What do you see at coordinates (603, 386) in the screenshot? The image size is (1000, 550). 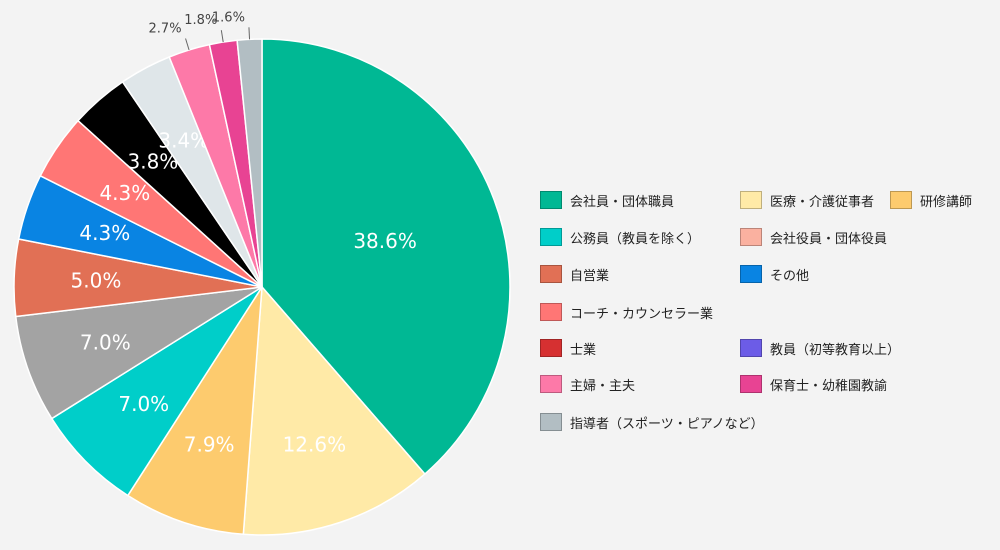 I see `legend-label: 主婦・主夫` at bounding box center [603, 386].